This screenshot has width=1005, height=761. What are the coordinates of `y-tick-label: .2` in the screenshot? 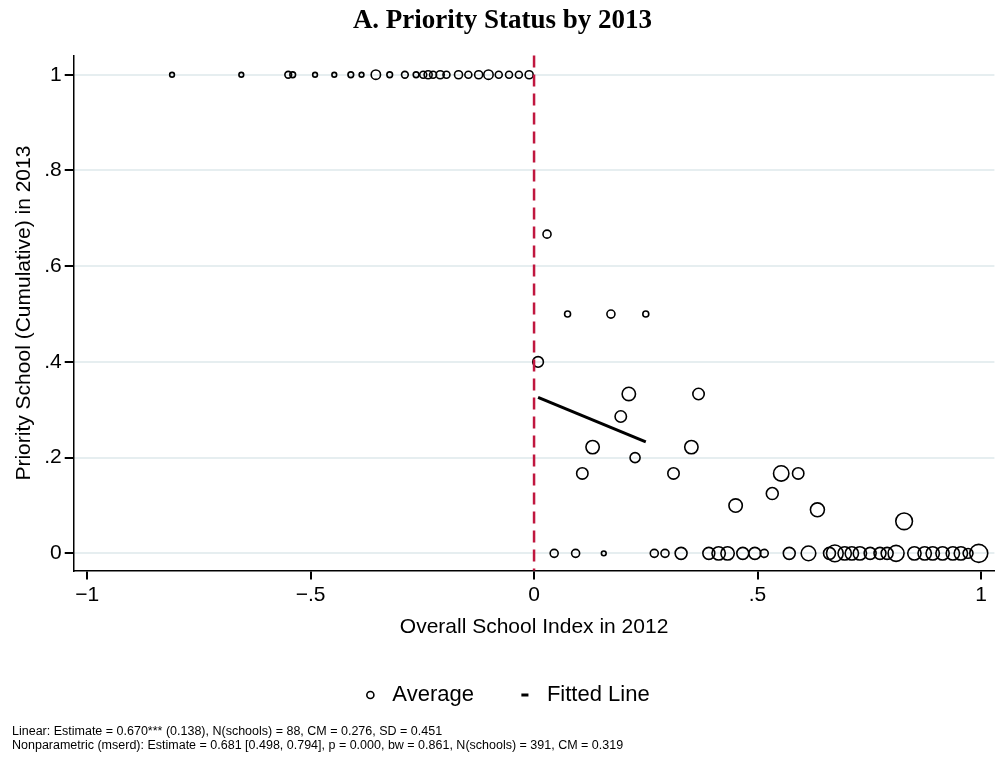 It's located at (53, 456).